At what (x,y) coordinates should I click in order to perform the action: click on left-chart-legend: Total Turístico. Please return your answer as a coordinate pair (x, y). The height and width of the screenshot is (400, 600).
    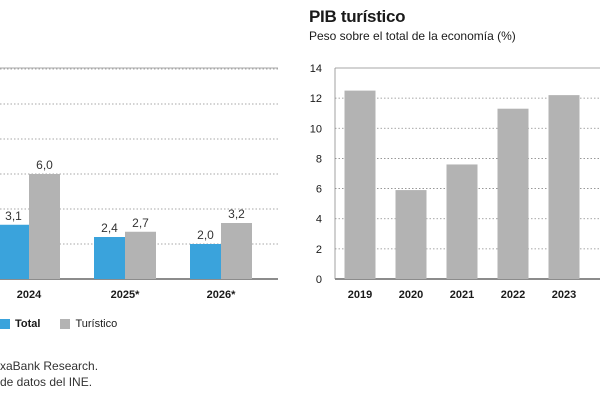
    Looking at the image, I should click on (68, 324).